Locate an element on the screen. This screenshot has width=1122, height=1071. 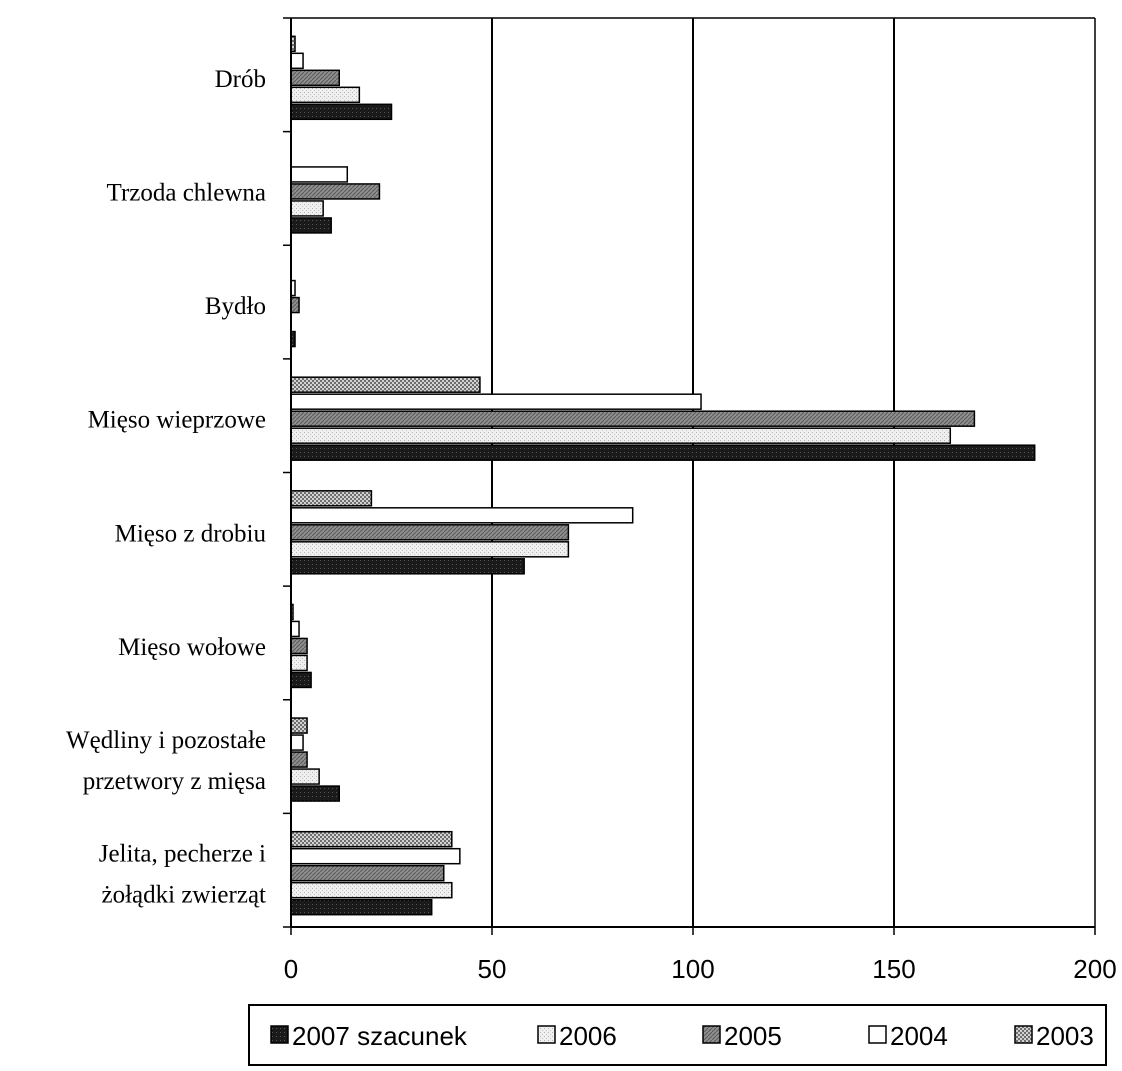
bar-bydlo-2005 is located at coordinates (295, 305).